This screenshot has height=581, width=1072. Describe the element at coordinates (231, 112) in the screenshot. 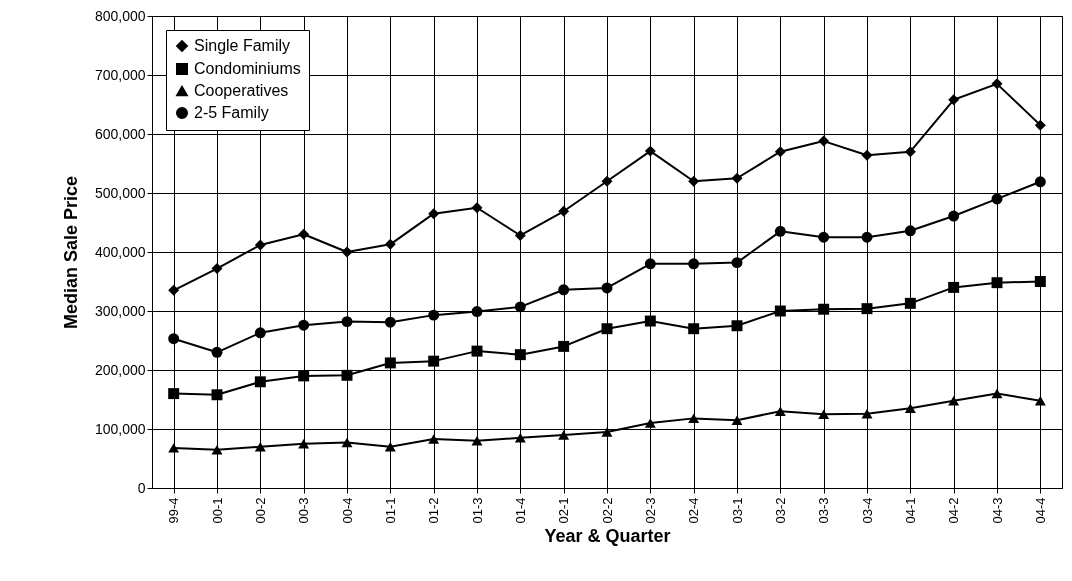

I see `legend-label: 2-5 Family` at that location.